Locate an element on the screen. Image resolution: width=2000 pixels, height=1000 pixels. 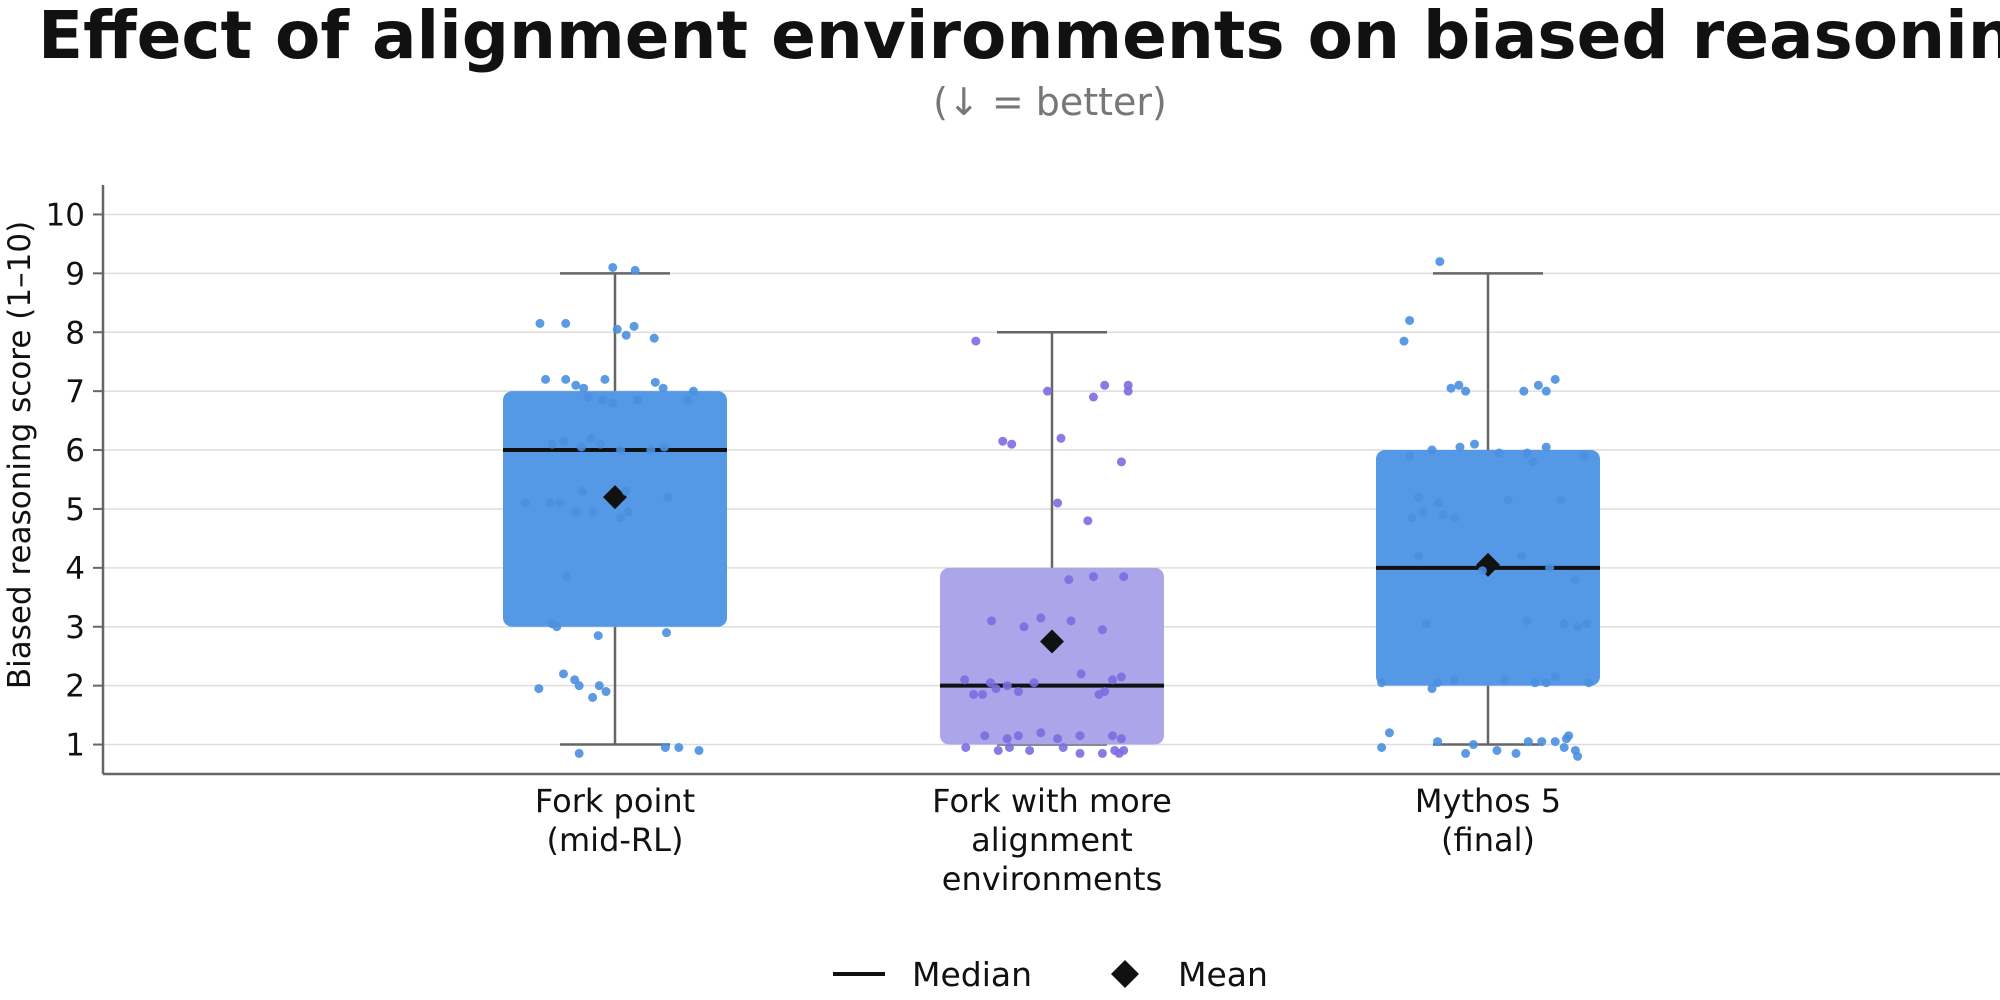
box-group is located at coordinates (1052, 538).